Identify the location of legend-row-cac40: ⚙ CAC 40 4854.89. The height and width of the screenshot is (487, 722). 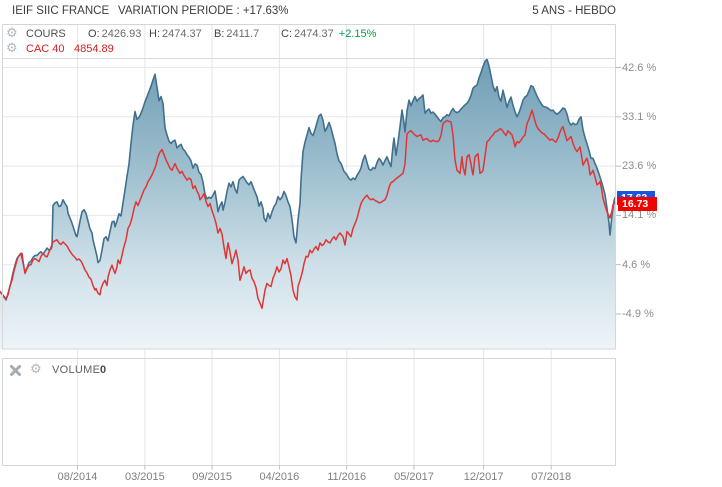
(308, 48).